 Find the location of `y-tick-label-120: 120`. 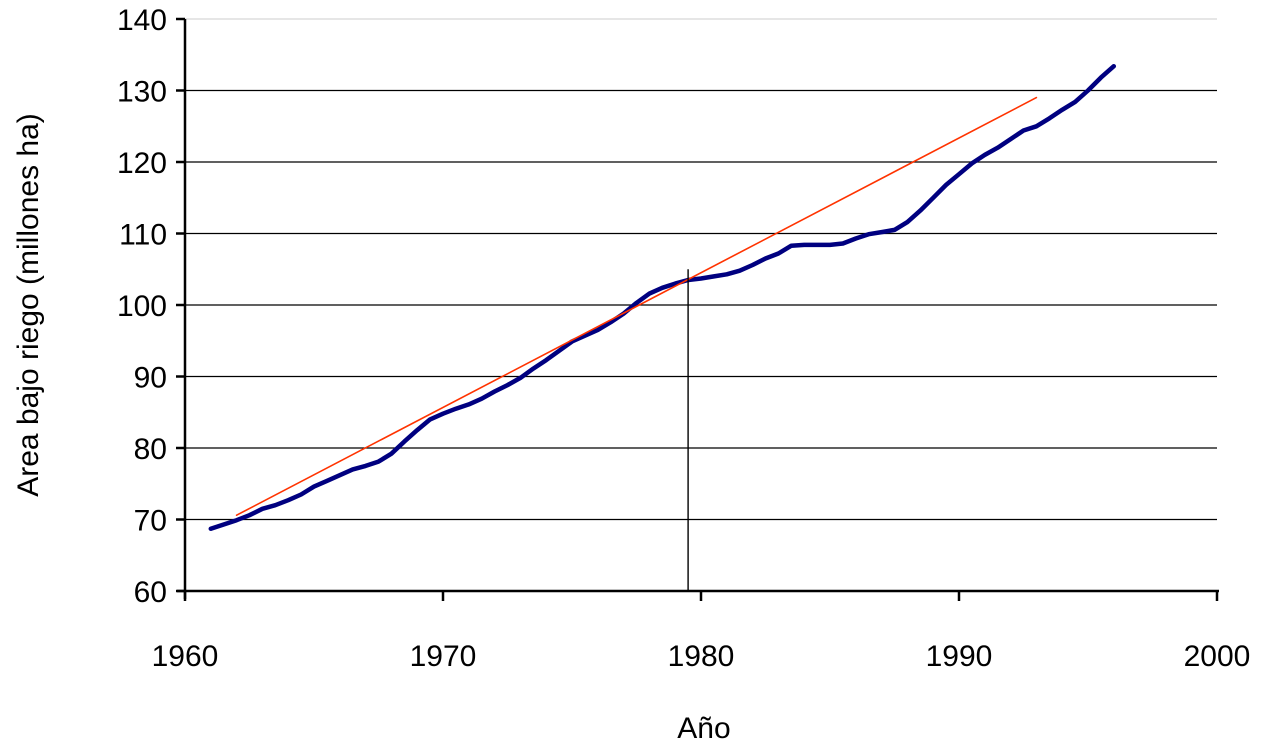

y-tick-label-120: 120 is located at coordinates (142, 163).